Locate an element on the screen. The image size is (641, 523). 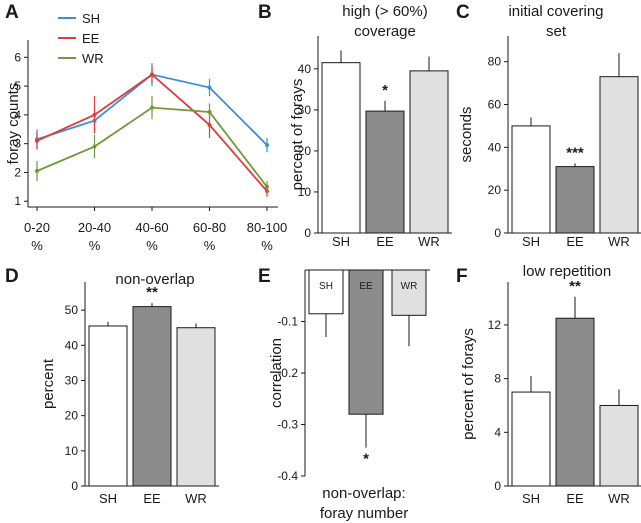
panel-label: F is located at coordinates (462, 276).